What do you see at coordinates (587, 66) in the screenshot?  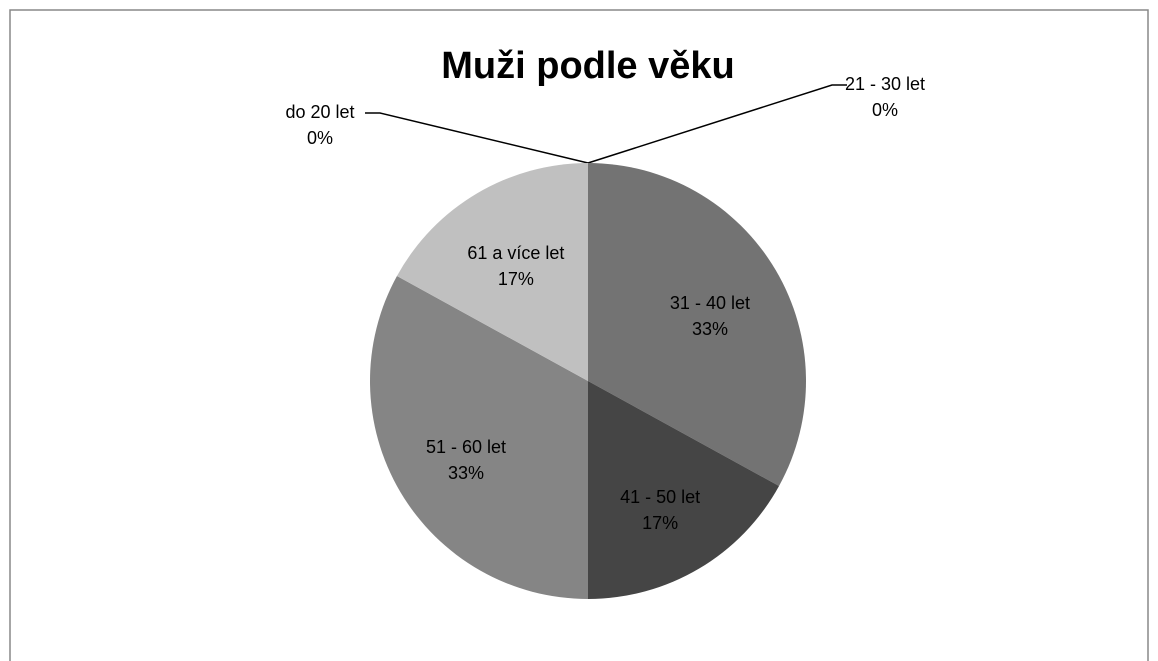 I see `chart-title: Muži podle věku` at bounding box center [587, 66].